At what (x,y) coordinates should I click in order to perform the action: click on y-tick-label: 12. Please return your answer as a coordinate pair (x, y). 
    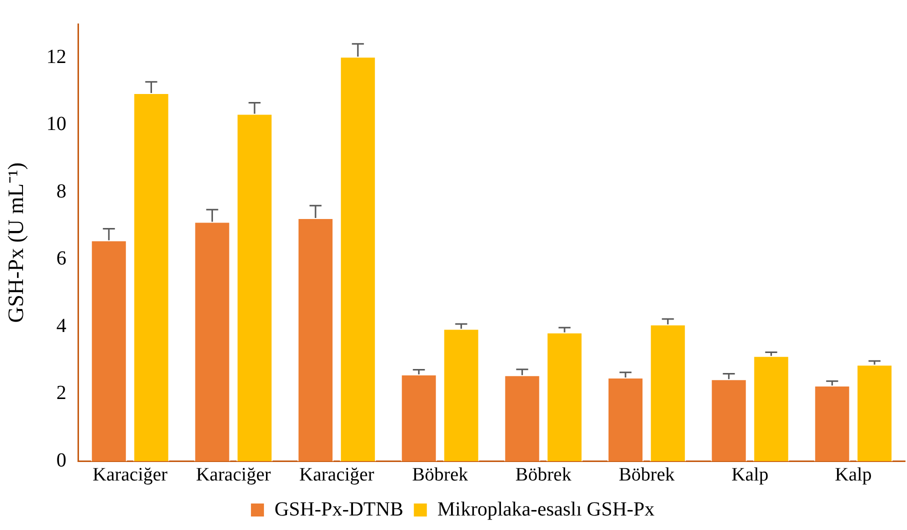
    Looking at the image, I should click on (56, 57).